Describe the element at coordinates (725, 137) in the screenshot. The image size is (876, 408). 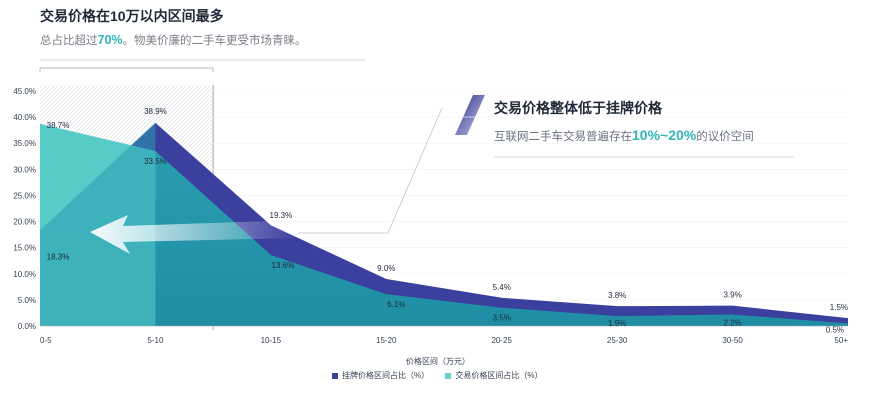
I see `callout-text-suffix: 的议价空间` at that location.